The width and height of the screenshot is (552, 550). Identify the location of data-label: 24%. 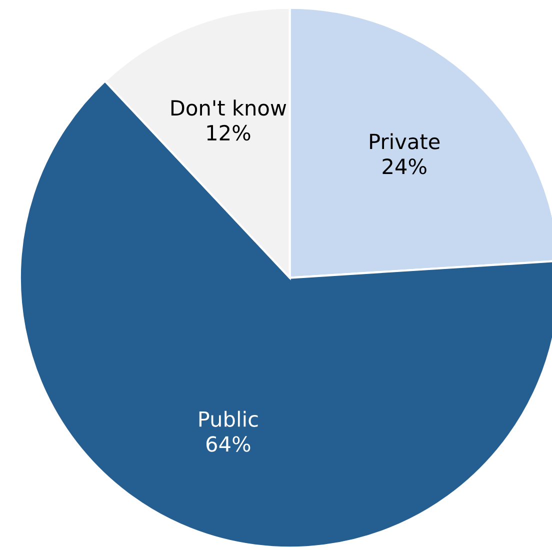
(404, 166).